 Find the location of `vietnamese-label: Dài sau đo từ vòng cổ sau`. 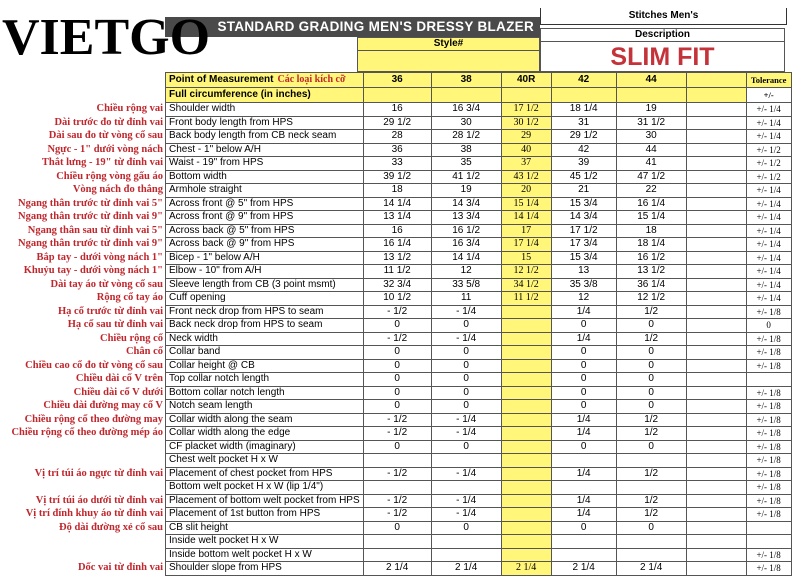

vietnamese-label: Dài sau đo từ vòng cổ sau is located at coordinates (105, 135).